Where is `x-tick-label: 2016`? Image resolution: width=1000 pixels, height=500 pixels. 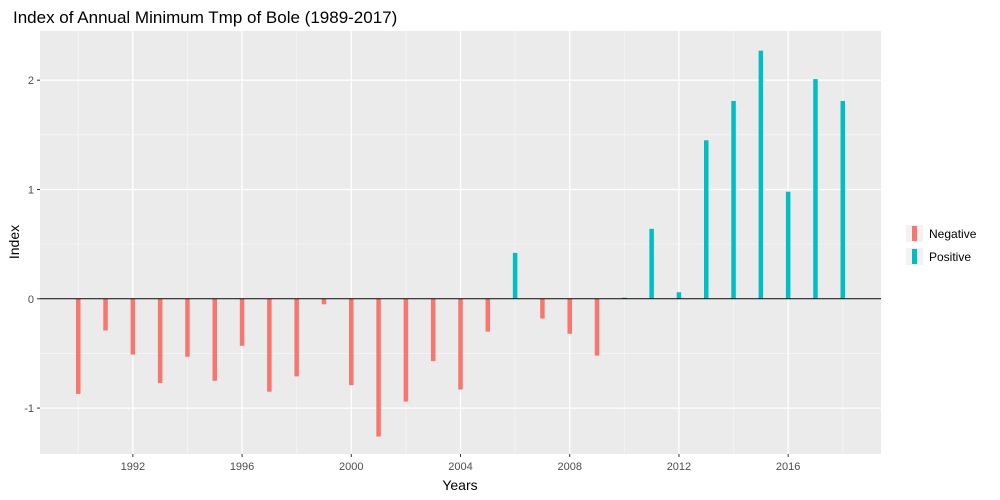 x-tick-label: 2016 is located at coordinates (788, 467).